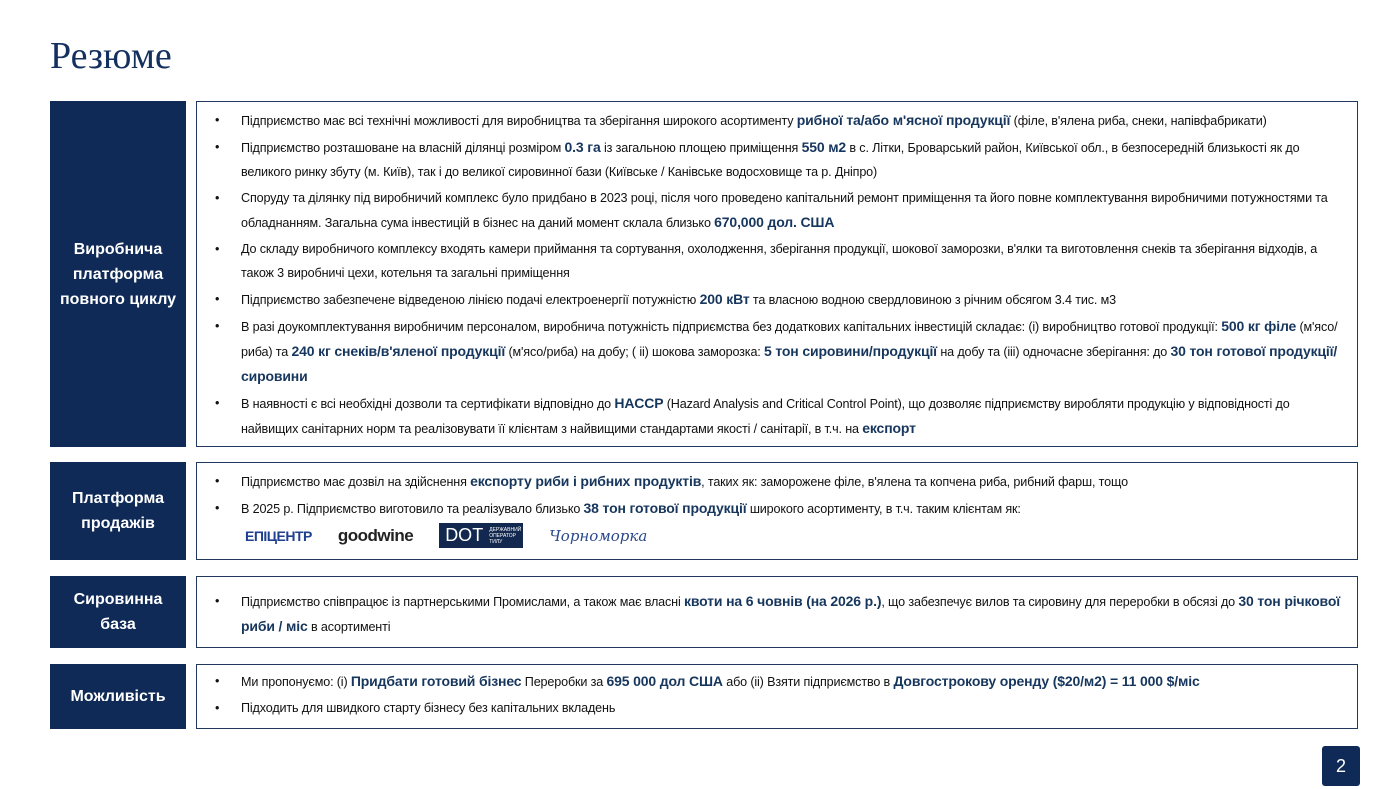  I want to click on highlight-text: 30 тон готової продукції/сировини, so click(789, 363).